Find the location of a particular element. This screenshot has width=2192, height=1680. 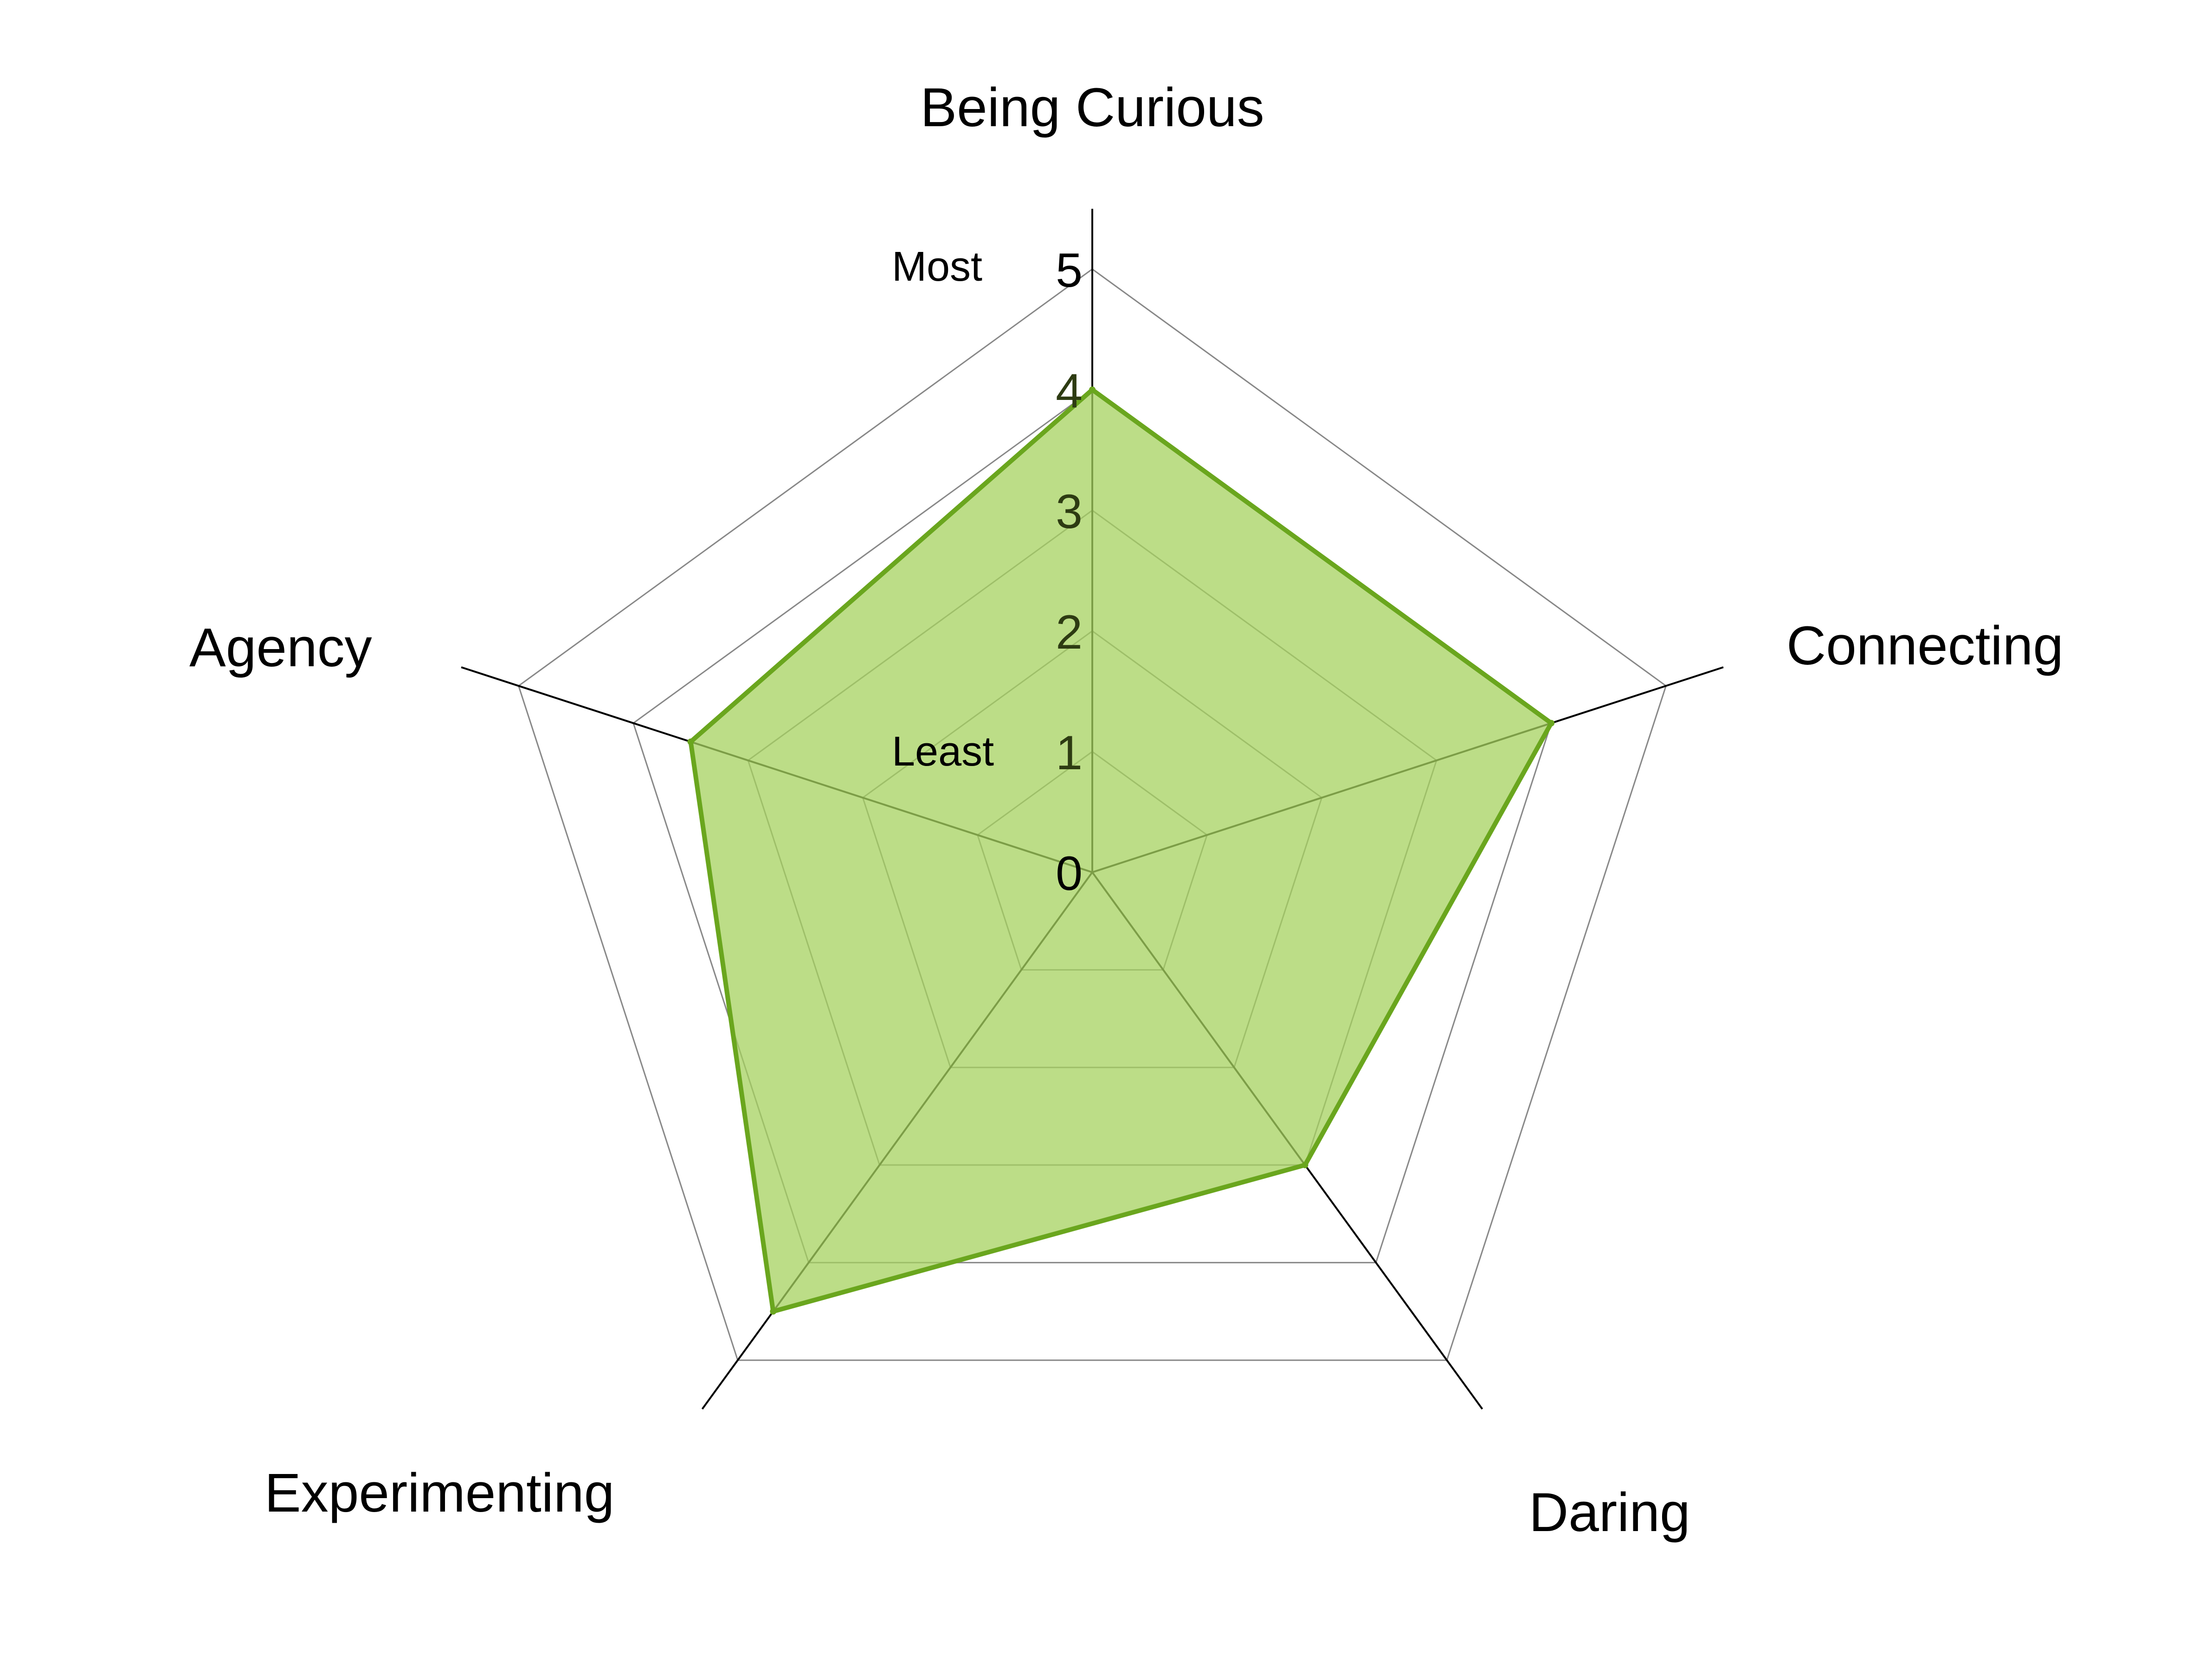

annotation-least: Least is located at coordinates (943, 751).